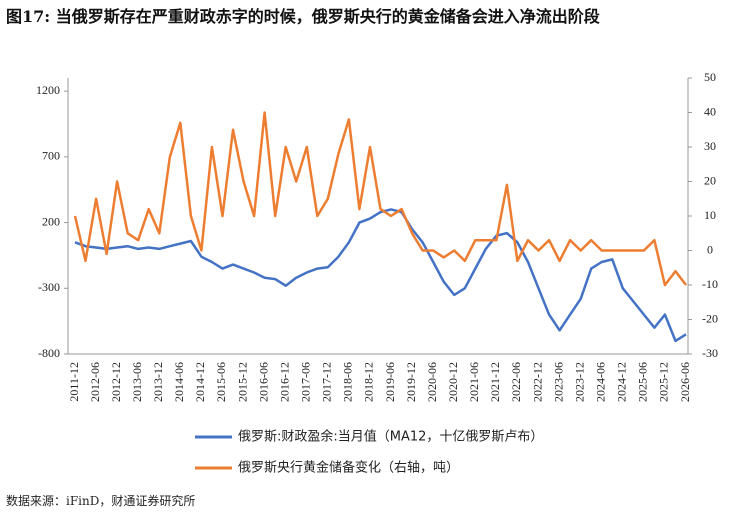 This screenshot has height=517, width=748. What do you see at coordinates (200, 382) in the screenshot?
I see `x-tick-label: 2014-12` at bounding box center [200, 382].